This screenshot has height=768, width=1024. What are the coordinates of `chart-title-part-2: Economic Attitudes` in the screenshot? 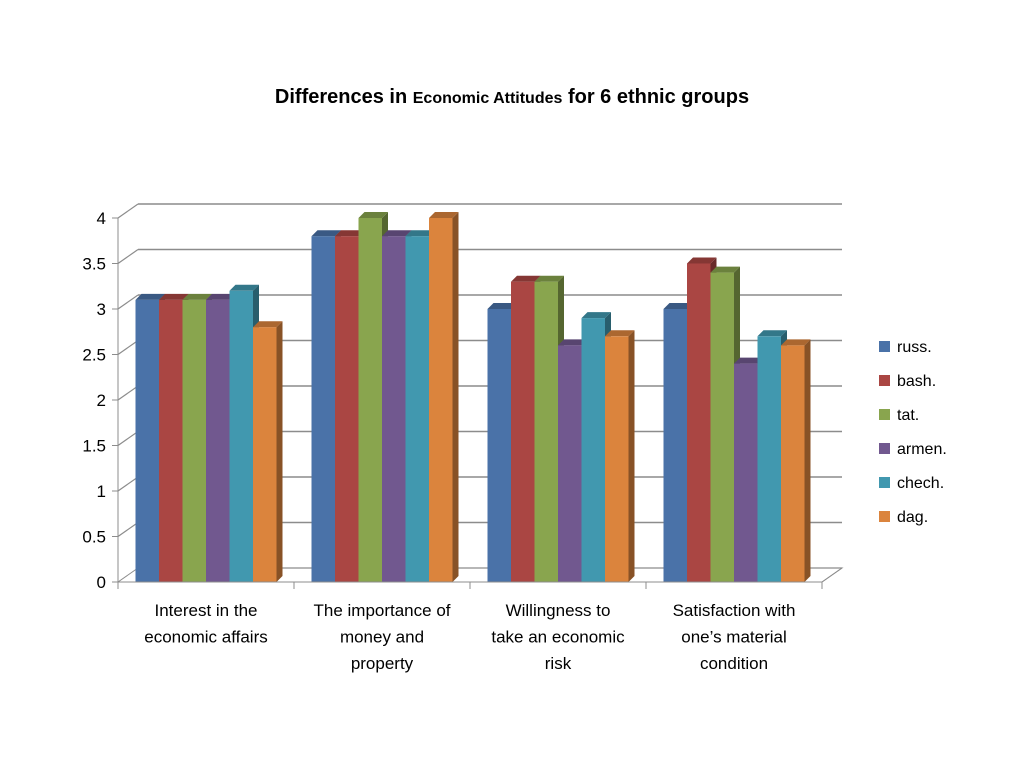 It's located at (487, 98).